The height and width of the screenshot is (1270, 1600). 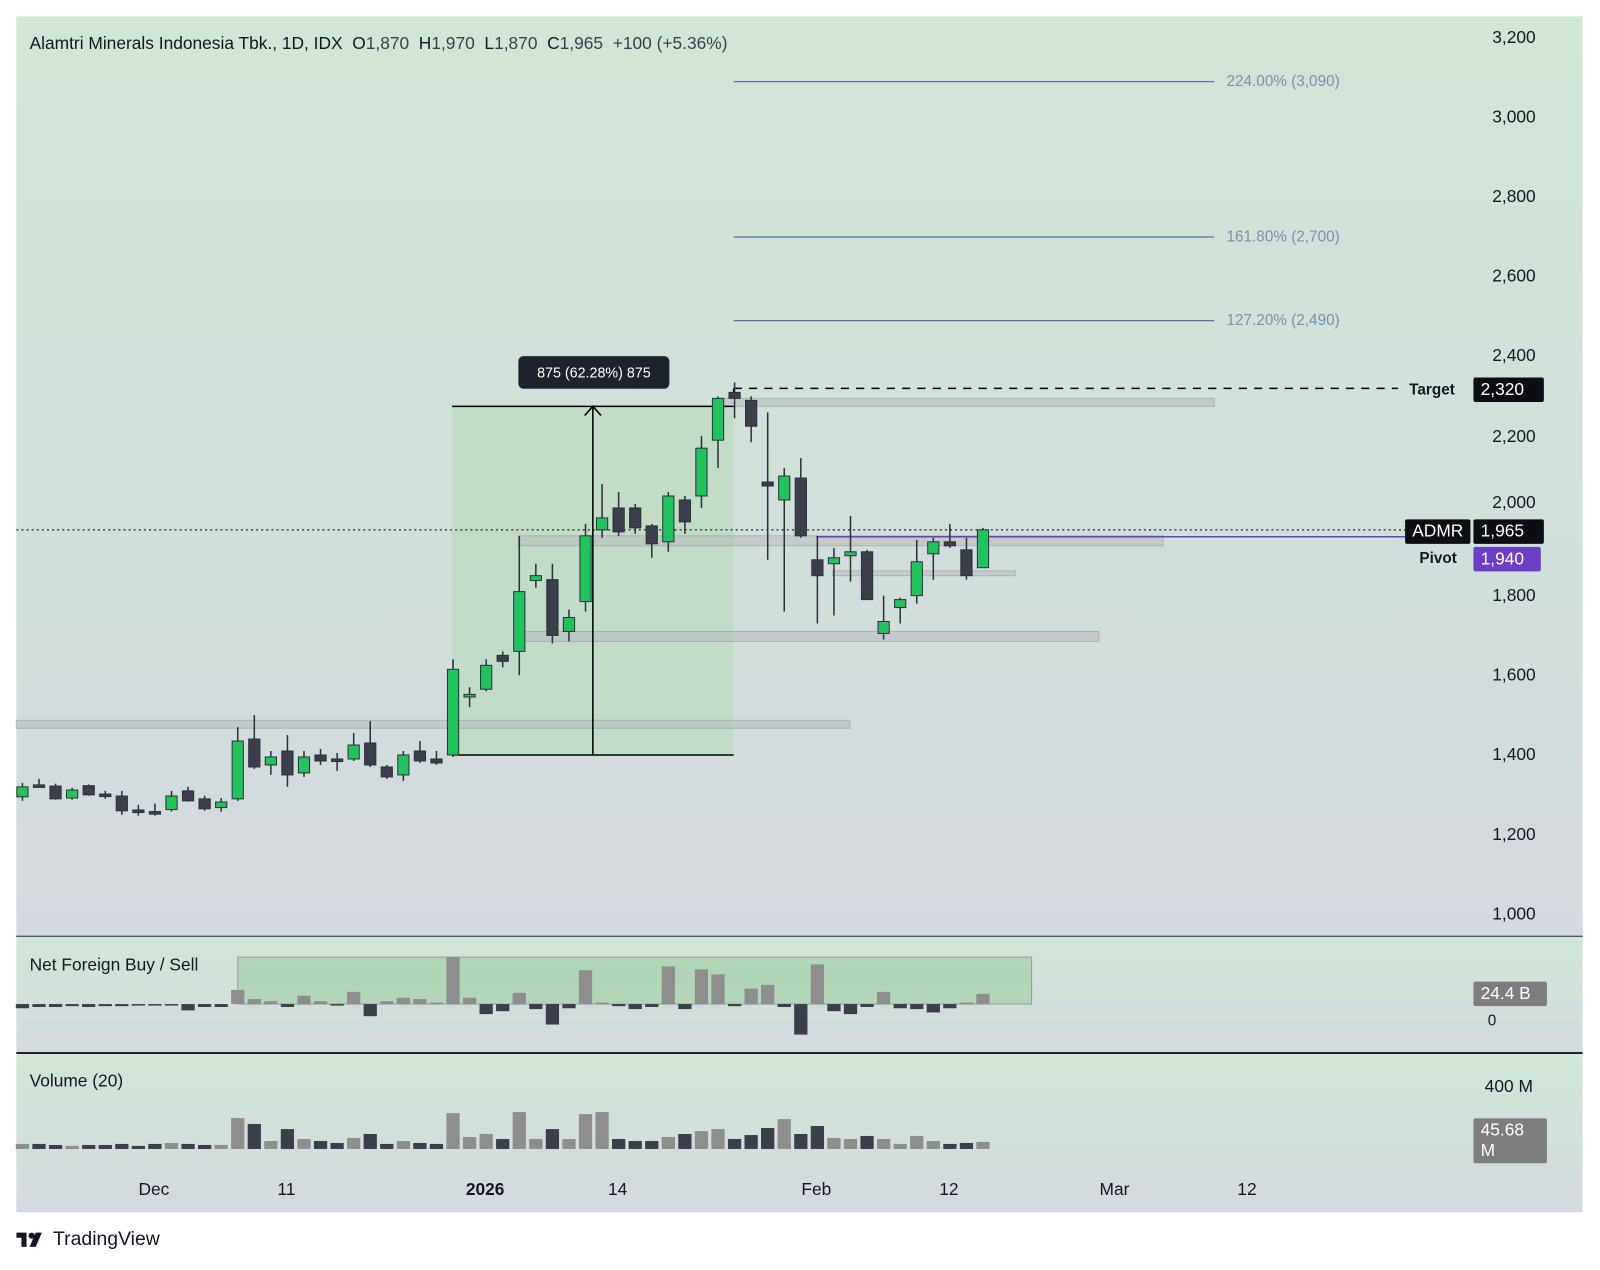 What do you see at coordinates (1114, 1189) in the screenshot?
I see `time-tick-label: Mar` at bounding box center [1114, 1189].